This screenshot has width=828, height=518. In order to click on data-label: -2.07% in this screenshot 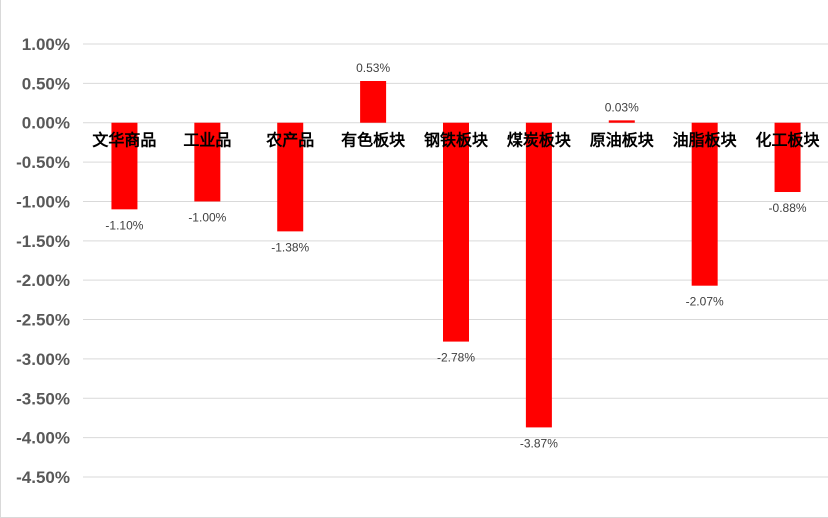, I will do `click(705, 302)`.